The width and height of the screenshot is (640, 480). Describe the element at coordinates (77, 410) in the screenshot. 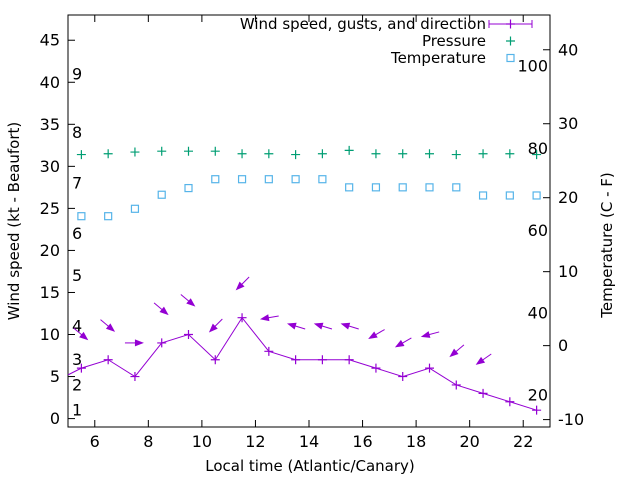

I see `beaufort-label: 1` at that location.